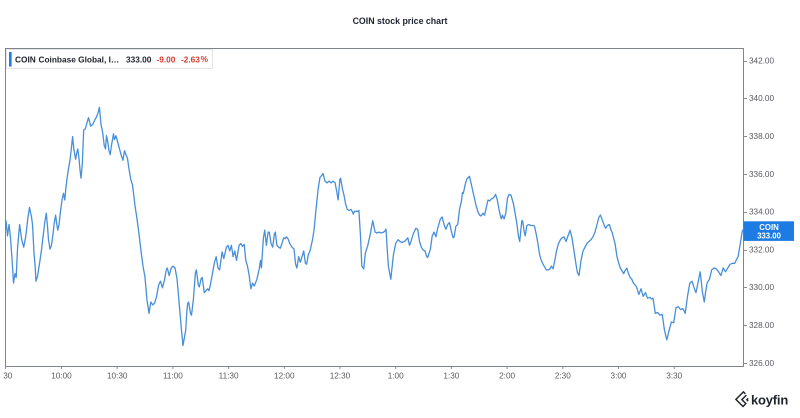 Image resolution: width=800 pixels, height=418 pixels. Describe the element at coordinates (229, 376) in the screenshot. I see `svg-text: 11:30` at that location.